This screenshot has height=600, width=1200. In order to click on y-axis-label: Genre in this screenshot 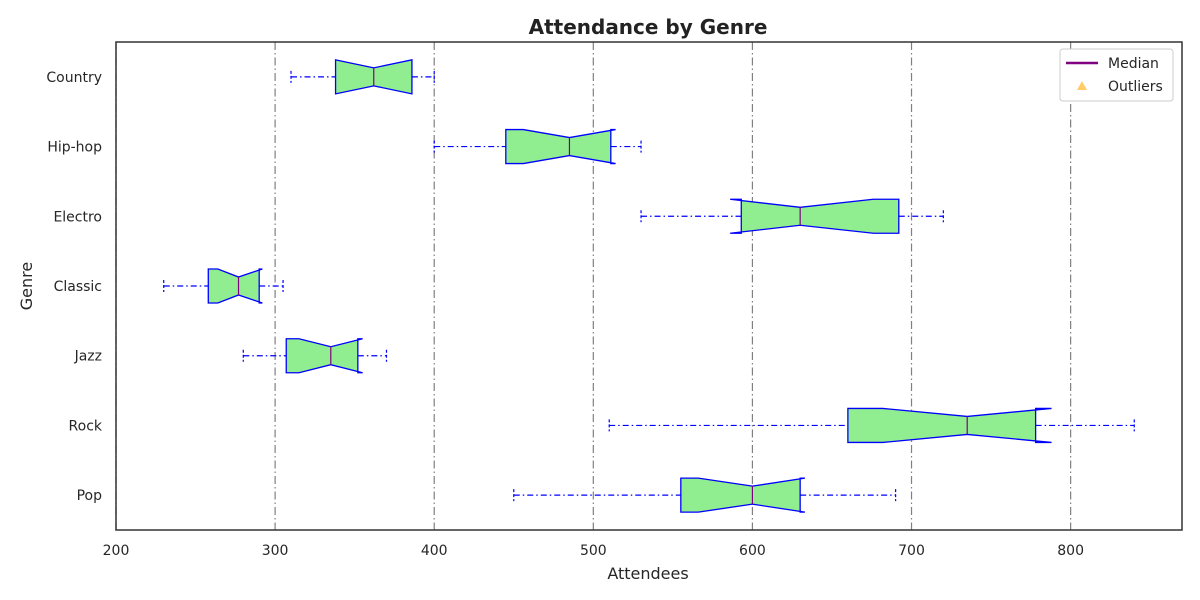, I will do `click(26, 286)`.